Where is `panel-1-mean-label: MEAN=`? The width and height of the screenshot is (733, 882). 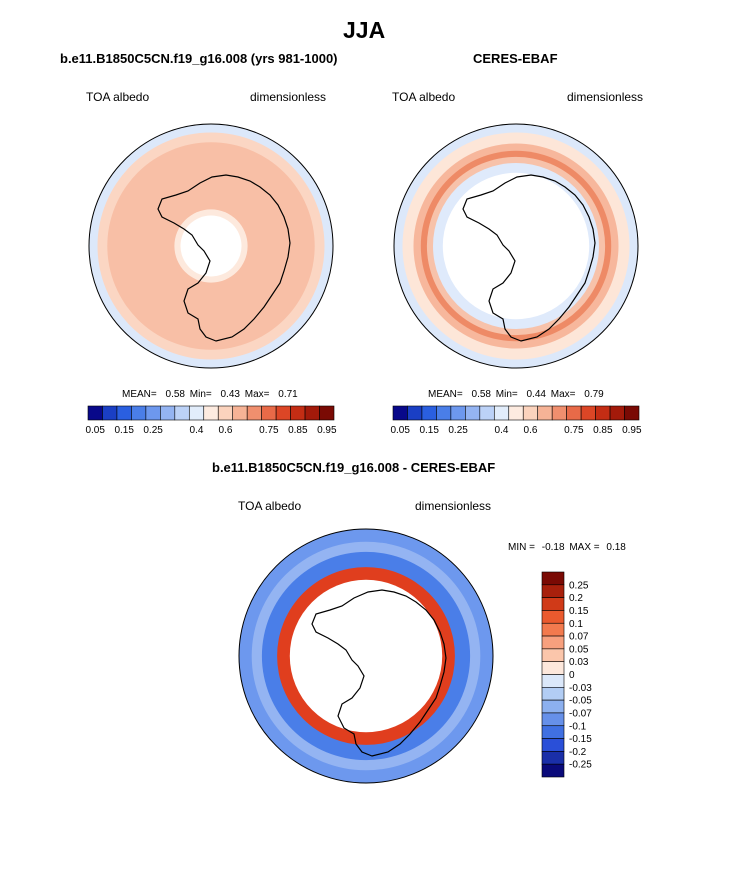
panel-1-mean-label: MEAN= is located at coordinates (139, 394).